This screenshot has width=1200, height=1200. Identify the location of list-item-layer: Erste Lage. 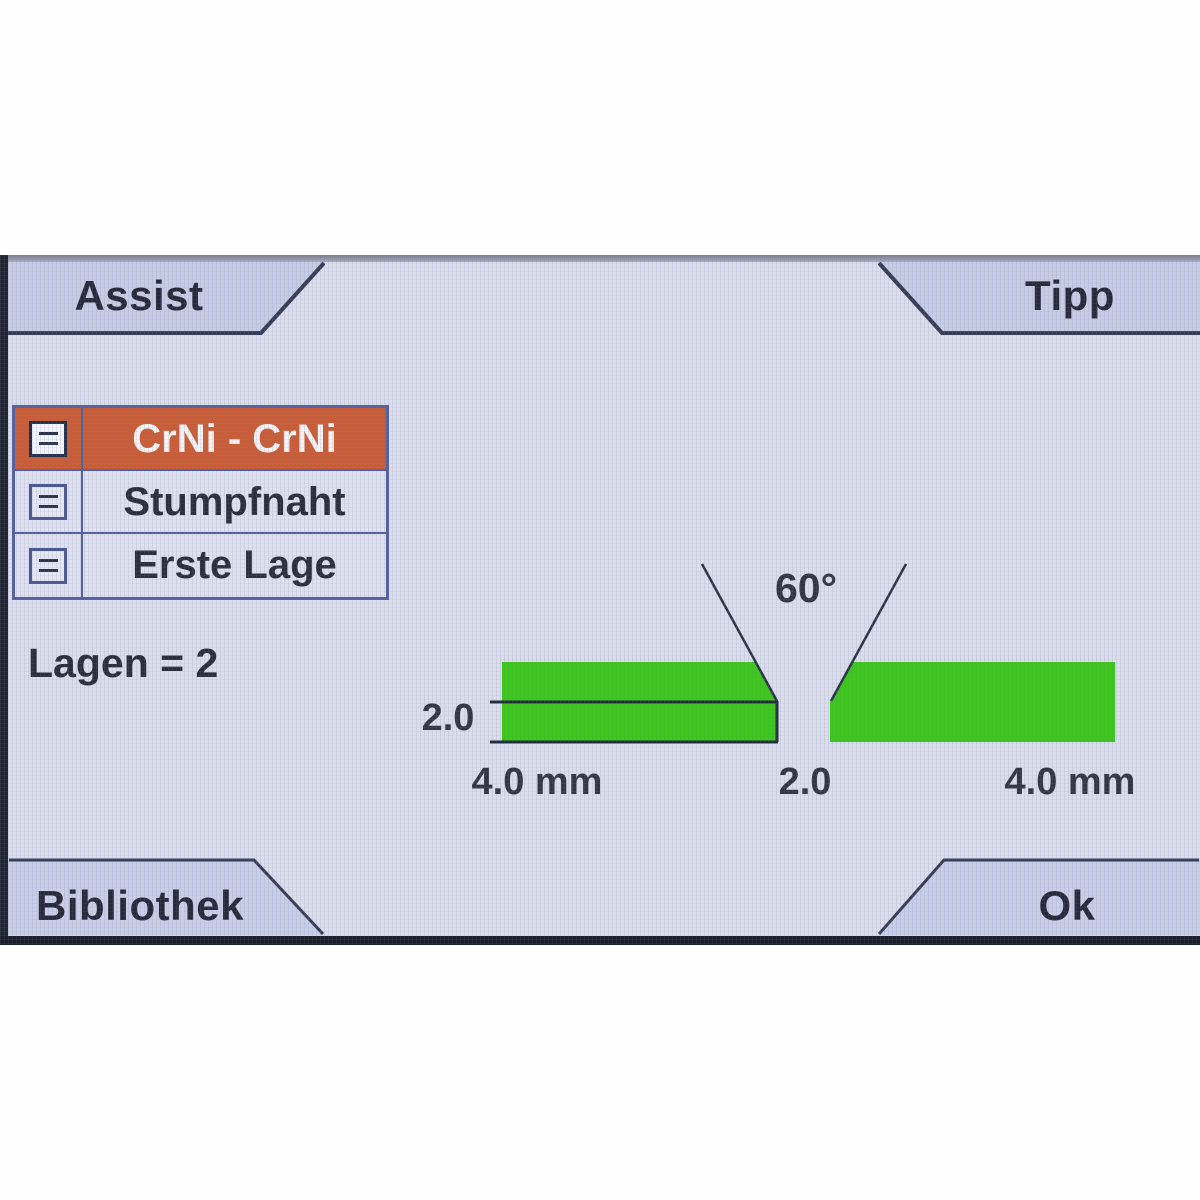
(200, 565).